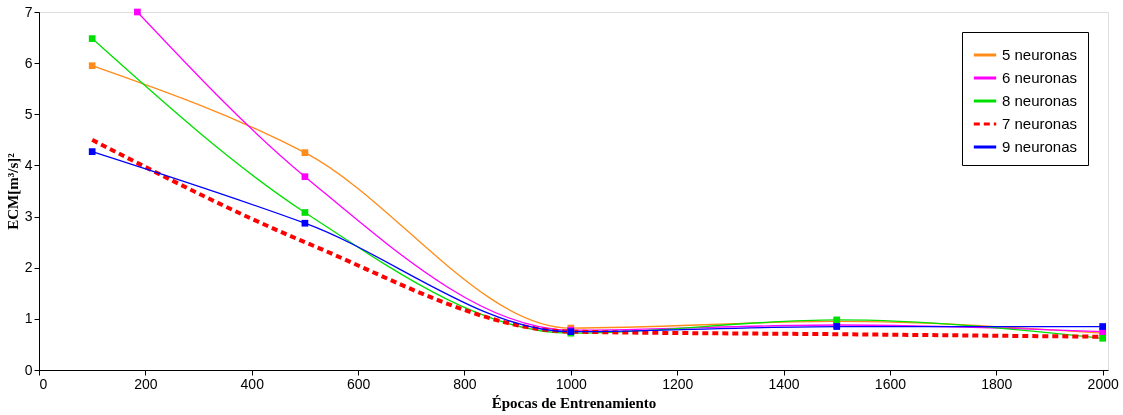  I want to click on x-tick-label: 400, so click(252, 383).